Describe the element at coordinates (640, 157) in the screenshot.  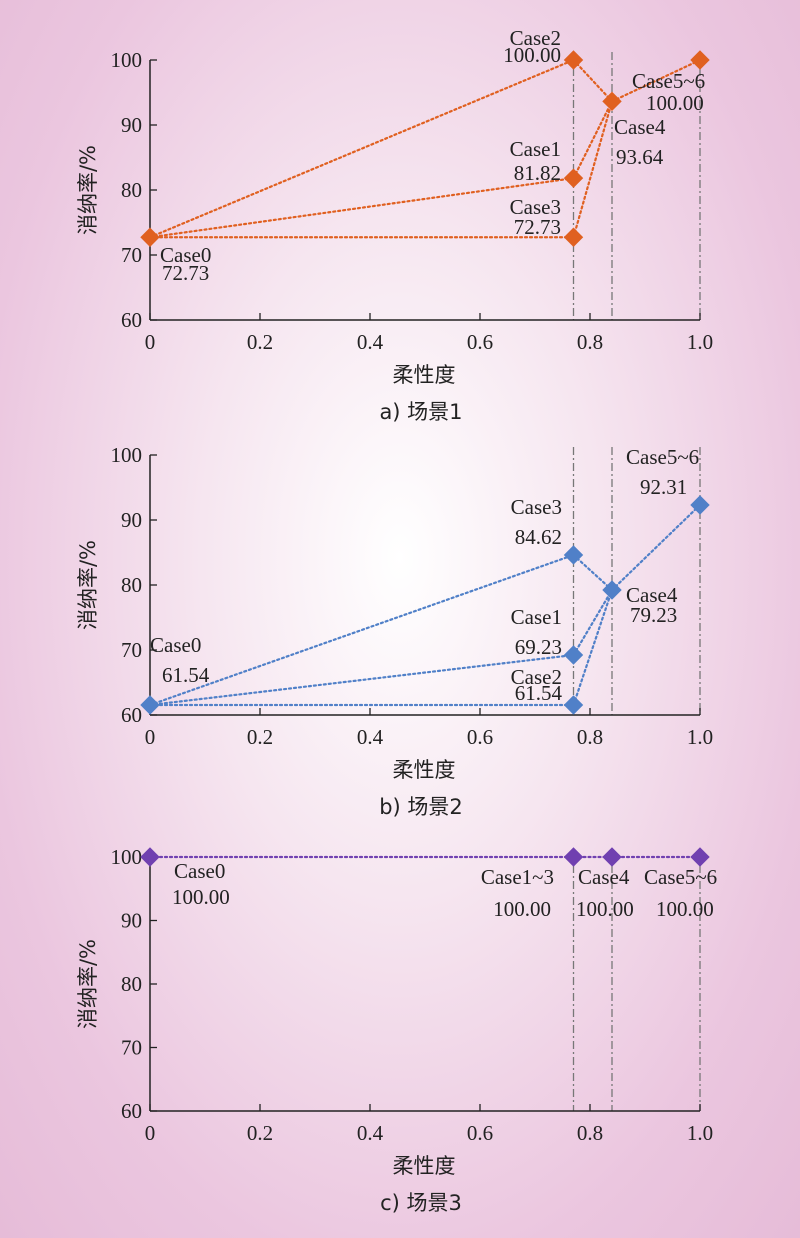
I see `point-value-label: 93.64` at that location.